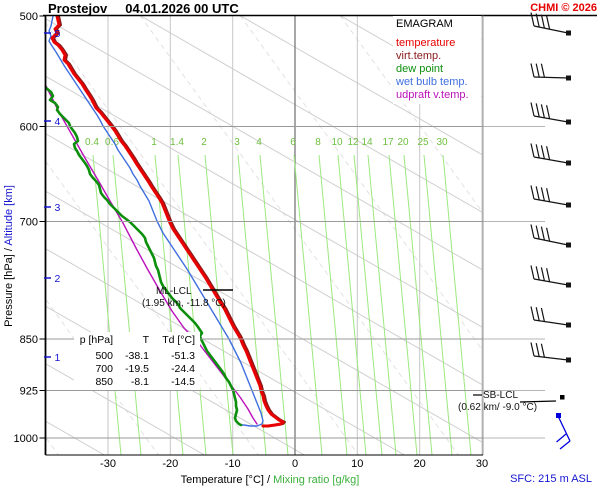 The height and width of the screenshot is (500, 600). I want to click on y-axis-pressure-label: Pressure [hPa], so click(9, 290).